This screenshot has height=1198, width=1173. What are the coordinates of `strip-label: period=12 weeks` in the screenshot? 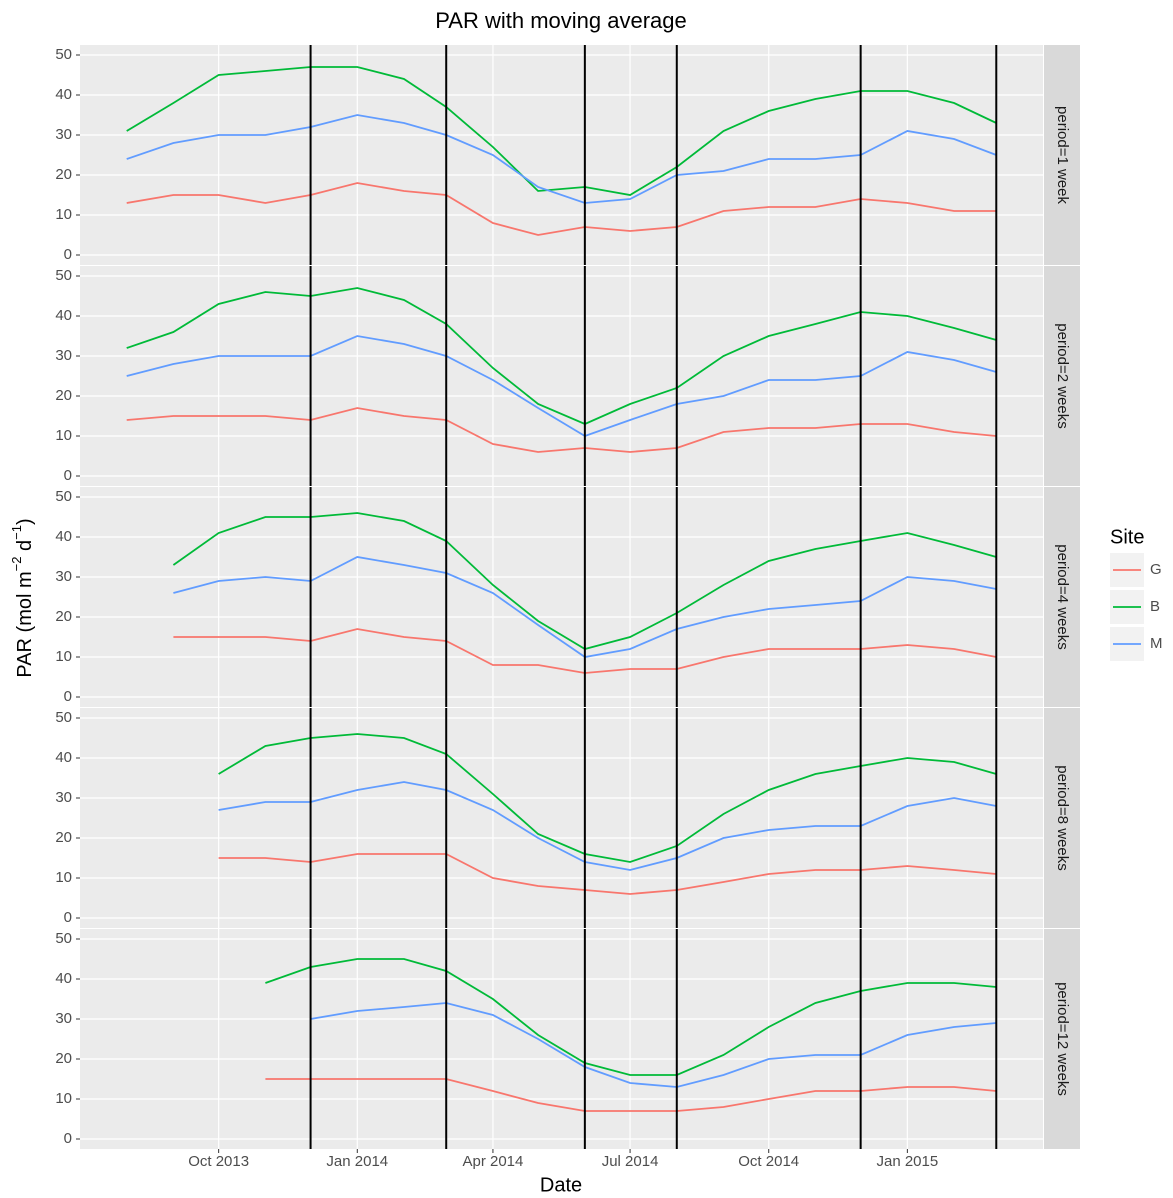 It's located at (1062, 1039).